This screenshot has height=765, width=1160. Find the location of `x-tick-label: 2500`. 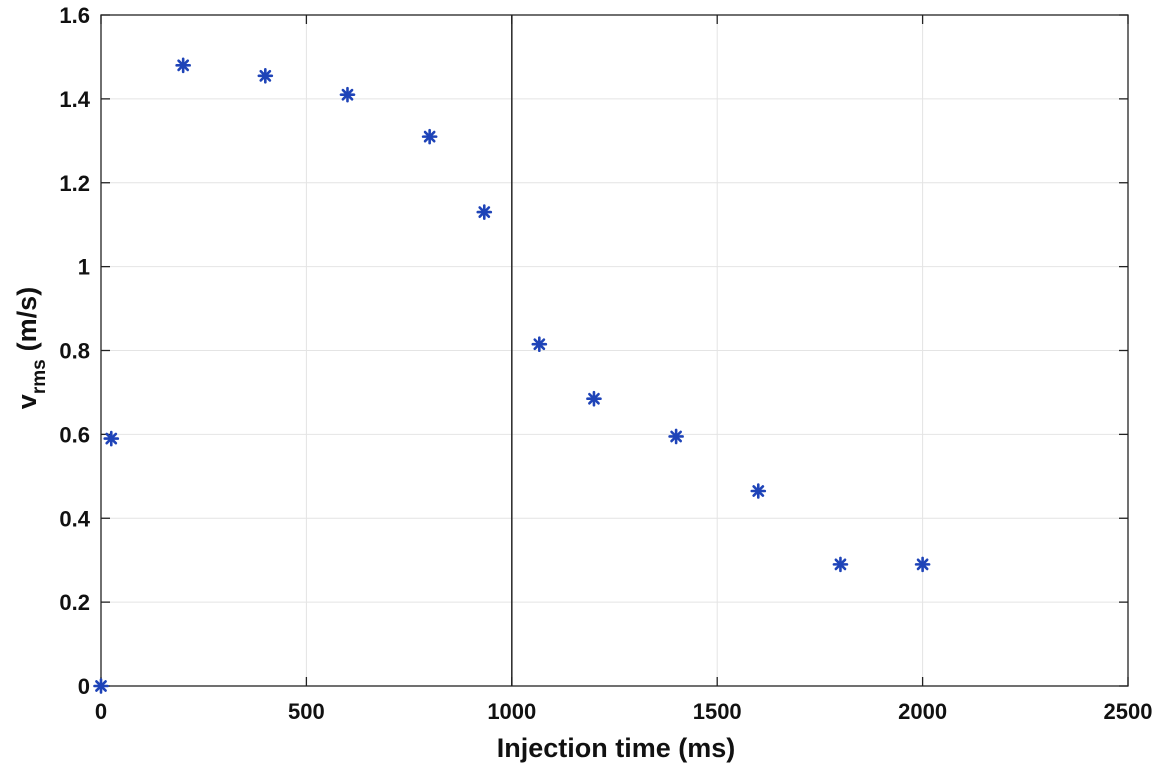

x-tick-label: 2500 is located at coordinates (1128, 711).